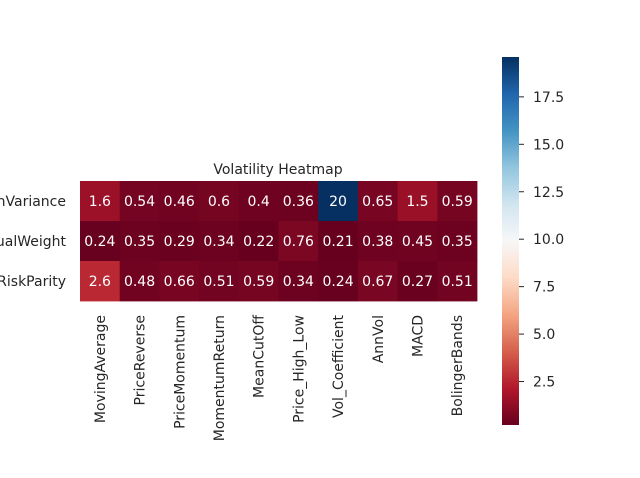 This screenshot has height=478, width=640. What do you see at coordinates (418, 336) in the screenshot?
I see `column-label: MACD` at bounding box center [418, 336].